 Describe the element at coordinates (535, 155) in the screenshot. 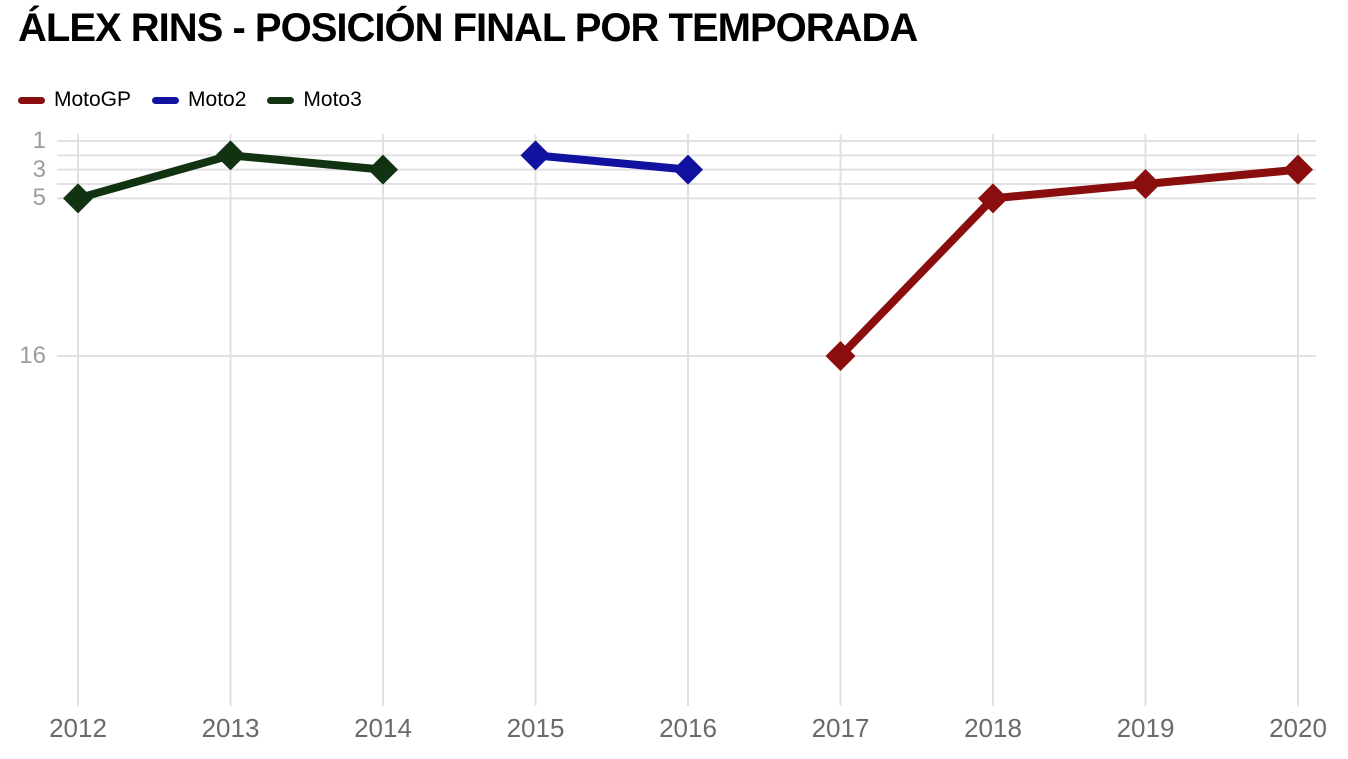

I see `data-point-moto2-2015` at that location.